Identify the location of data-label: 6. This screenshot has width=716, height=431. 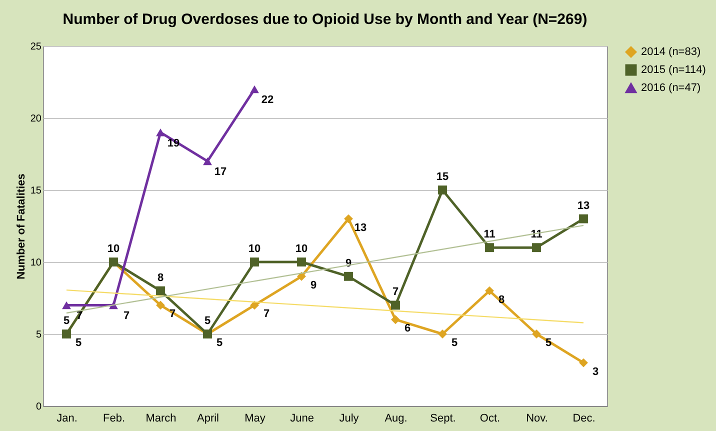
(407, 328).